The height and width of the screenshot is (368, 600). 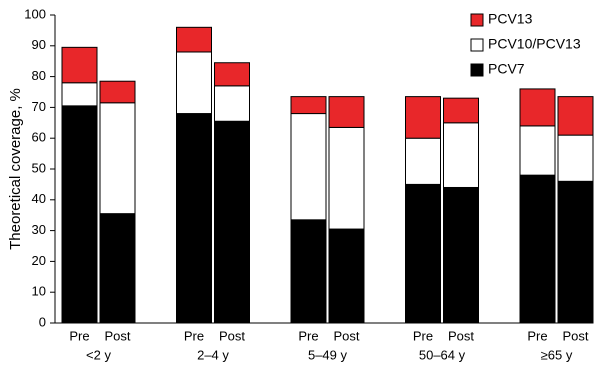 What do you see at coordinates (39, 291) in the screenshot?
I see `y-tick-label: 10` at bounding box center [39, 291].